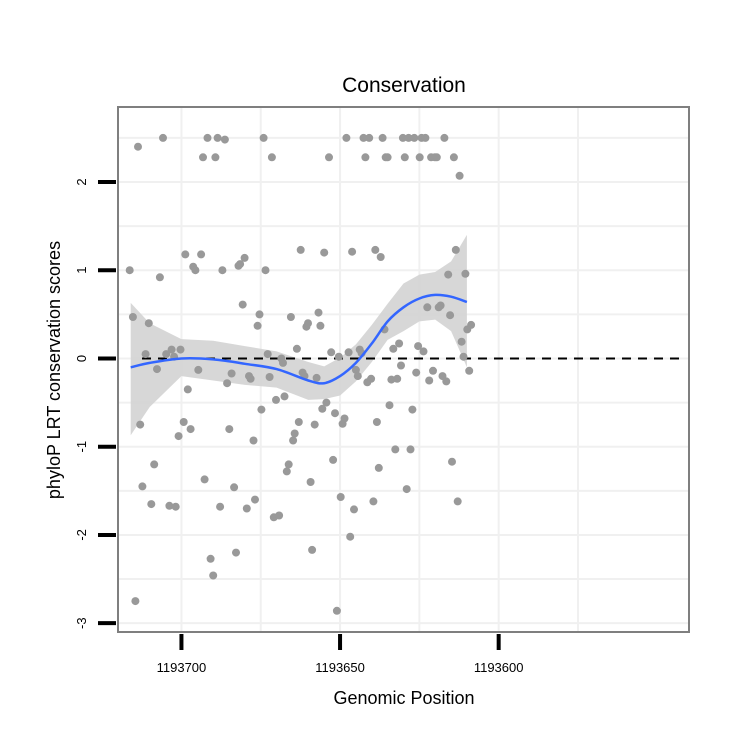 Image resolution: width=750 pixels, height=750 pixels. I want to click on x-tick-label: 1193700, so click(182, 667).